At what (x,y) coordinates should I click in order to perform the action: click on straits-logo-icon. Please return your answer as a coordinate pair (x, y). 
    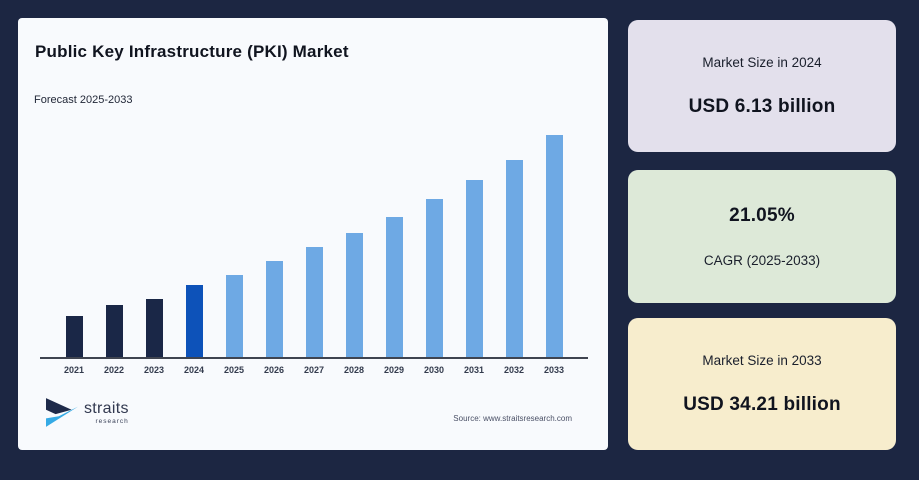
    Looking at the image, I should click on (62, 412).